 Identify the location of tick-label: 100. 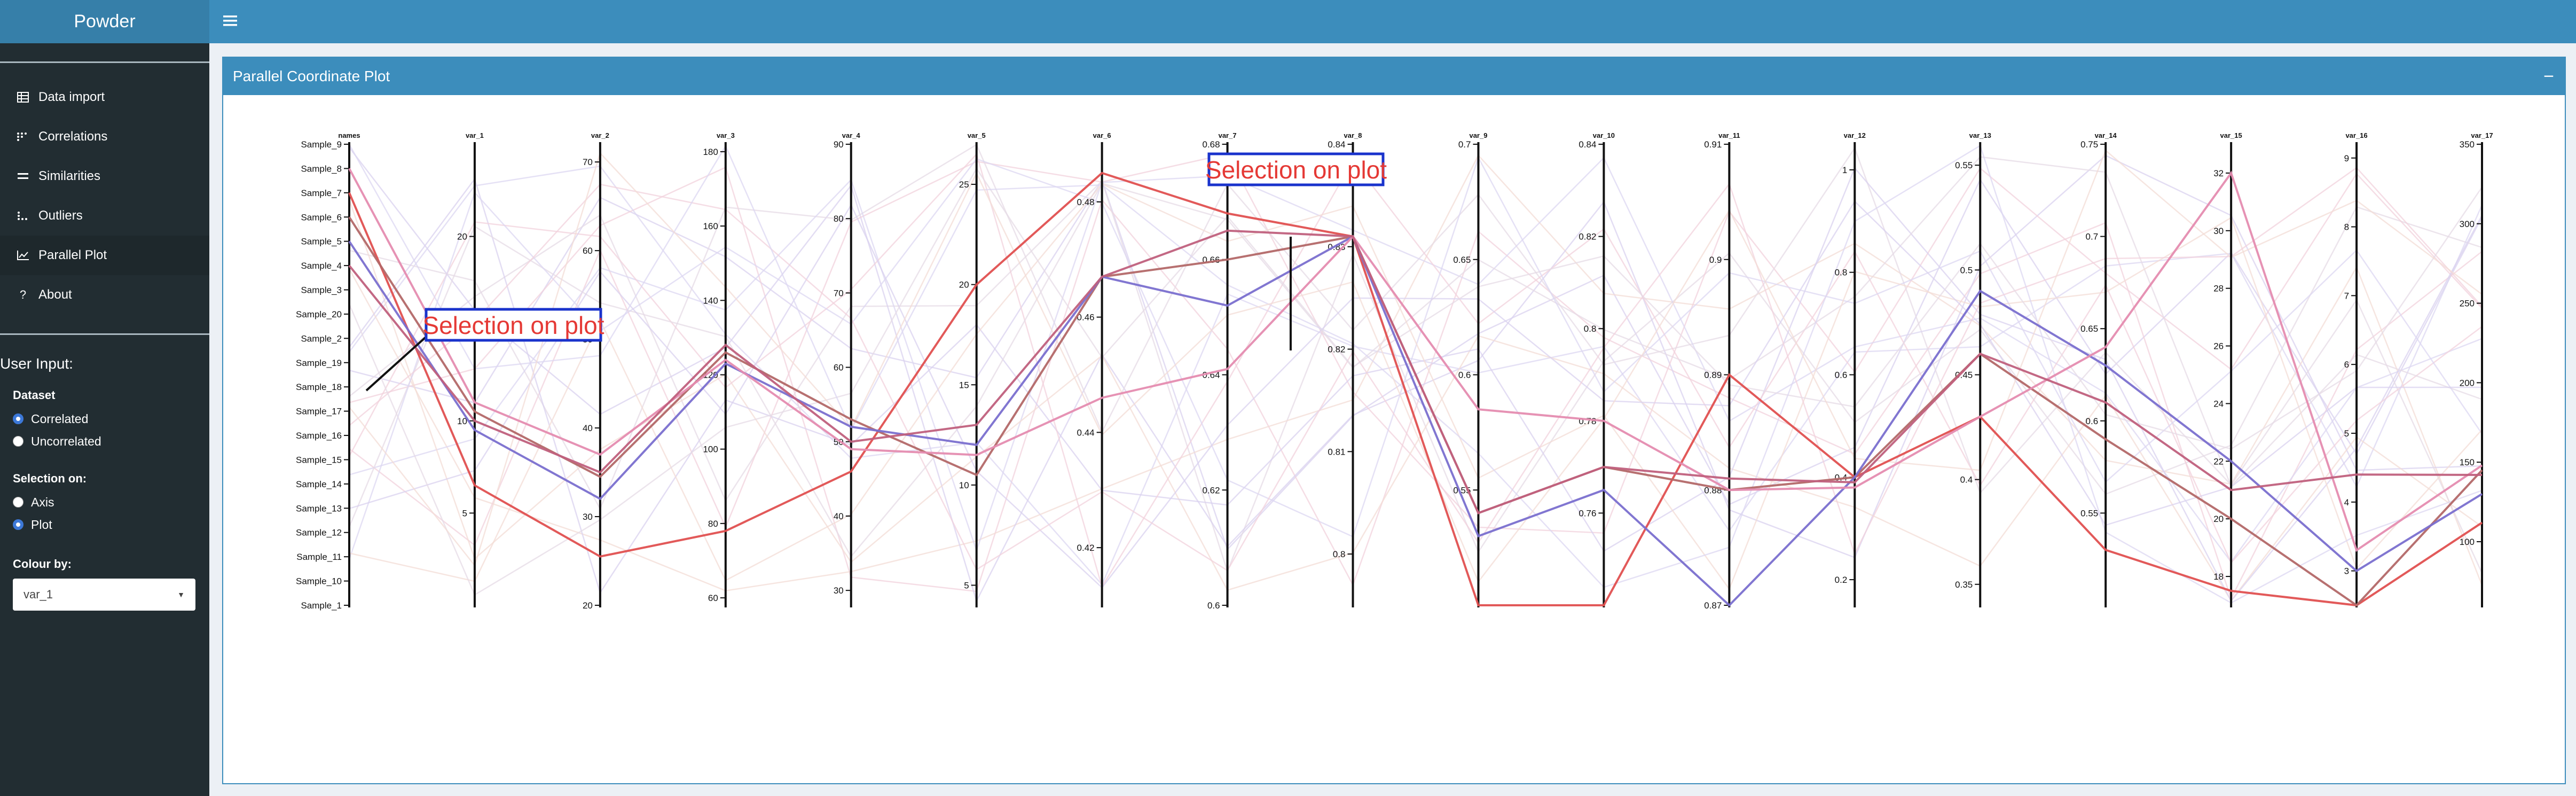
(710, 450).